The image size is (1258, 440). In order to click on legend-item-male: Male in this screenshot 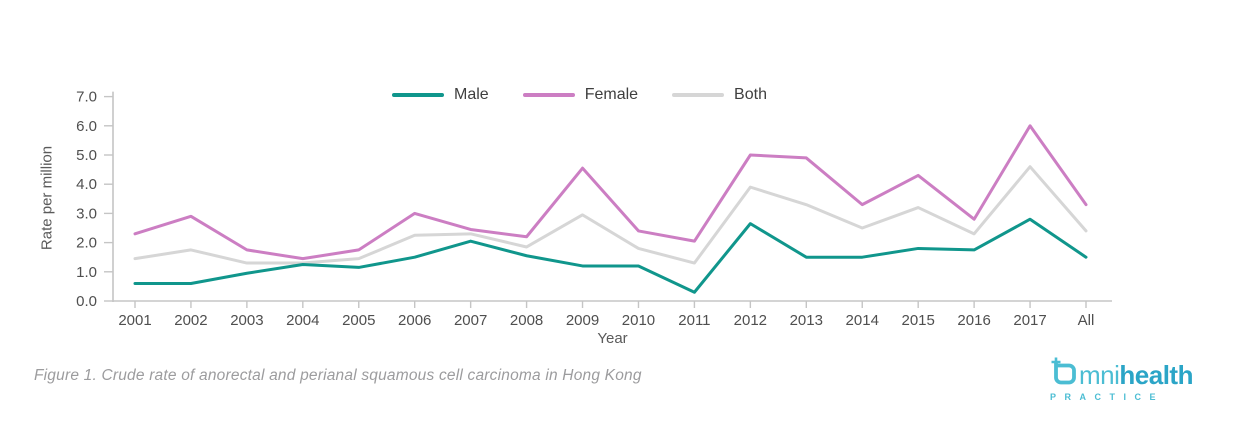, I will do `click(440, 95)`.